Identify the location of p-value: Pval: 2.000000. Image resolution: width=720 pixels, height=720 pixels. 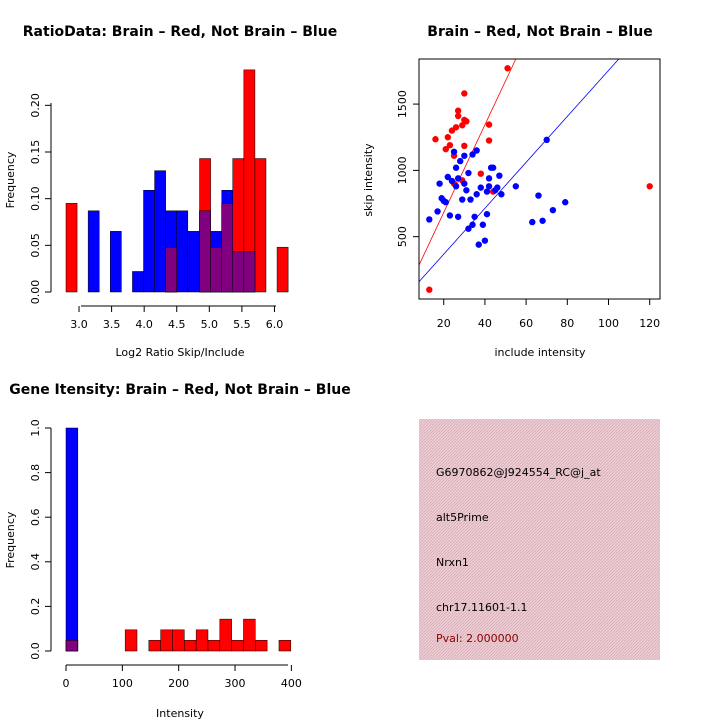
(477, 638).